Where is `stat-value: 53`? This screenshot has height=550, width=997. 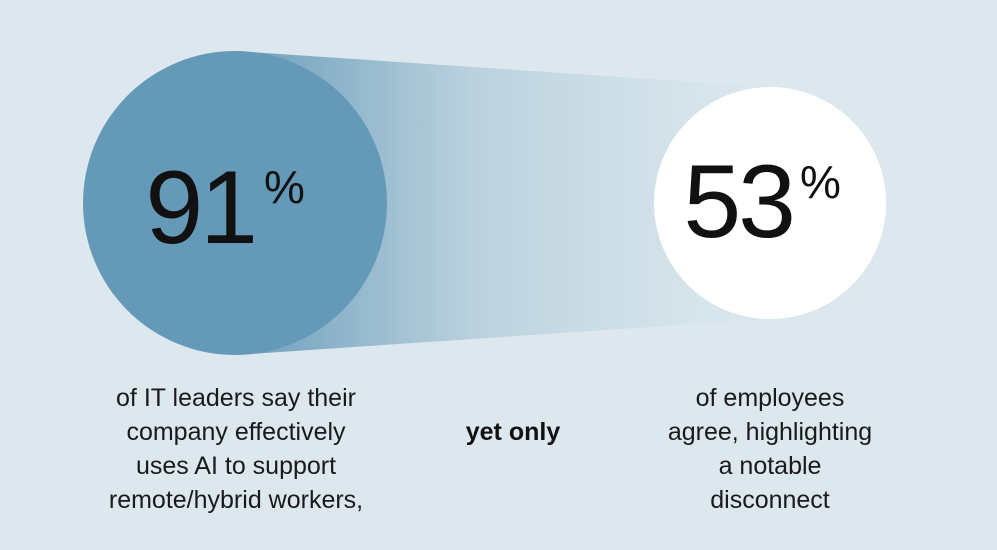
stat-value: 53 is located at coordinates (738, 202).